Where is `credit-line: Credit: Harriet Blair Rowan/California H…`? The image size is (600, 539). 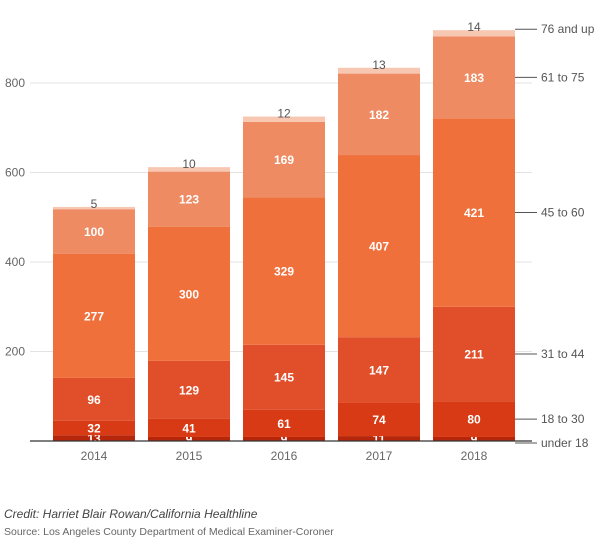
credit-line: Credit: Harriet Blair Rowan/California H… is located at coordinates (131, 514).